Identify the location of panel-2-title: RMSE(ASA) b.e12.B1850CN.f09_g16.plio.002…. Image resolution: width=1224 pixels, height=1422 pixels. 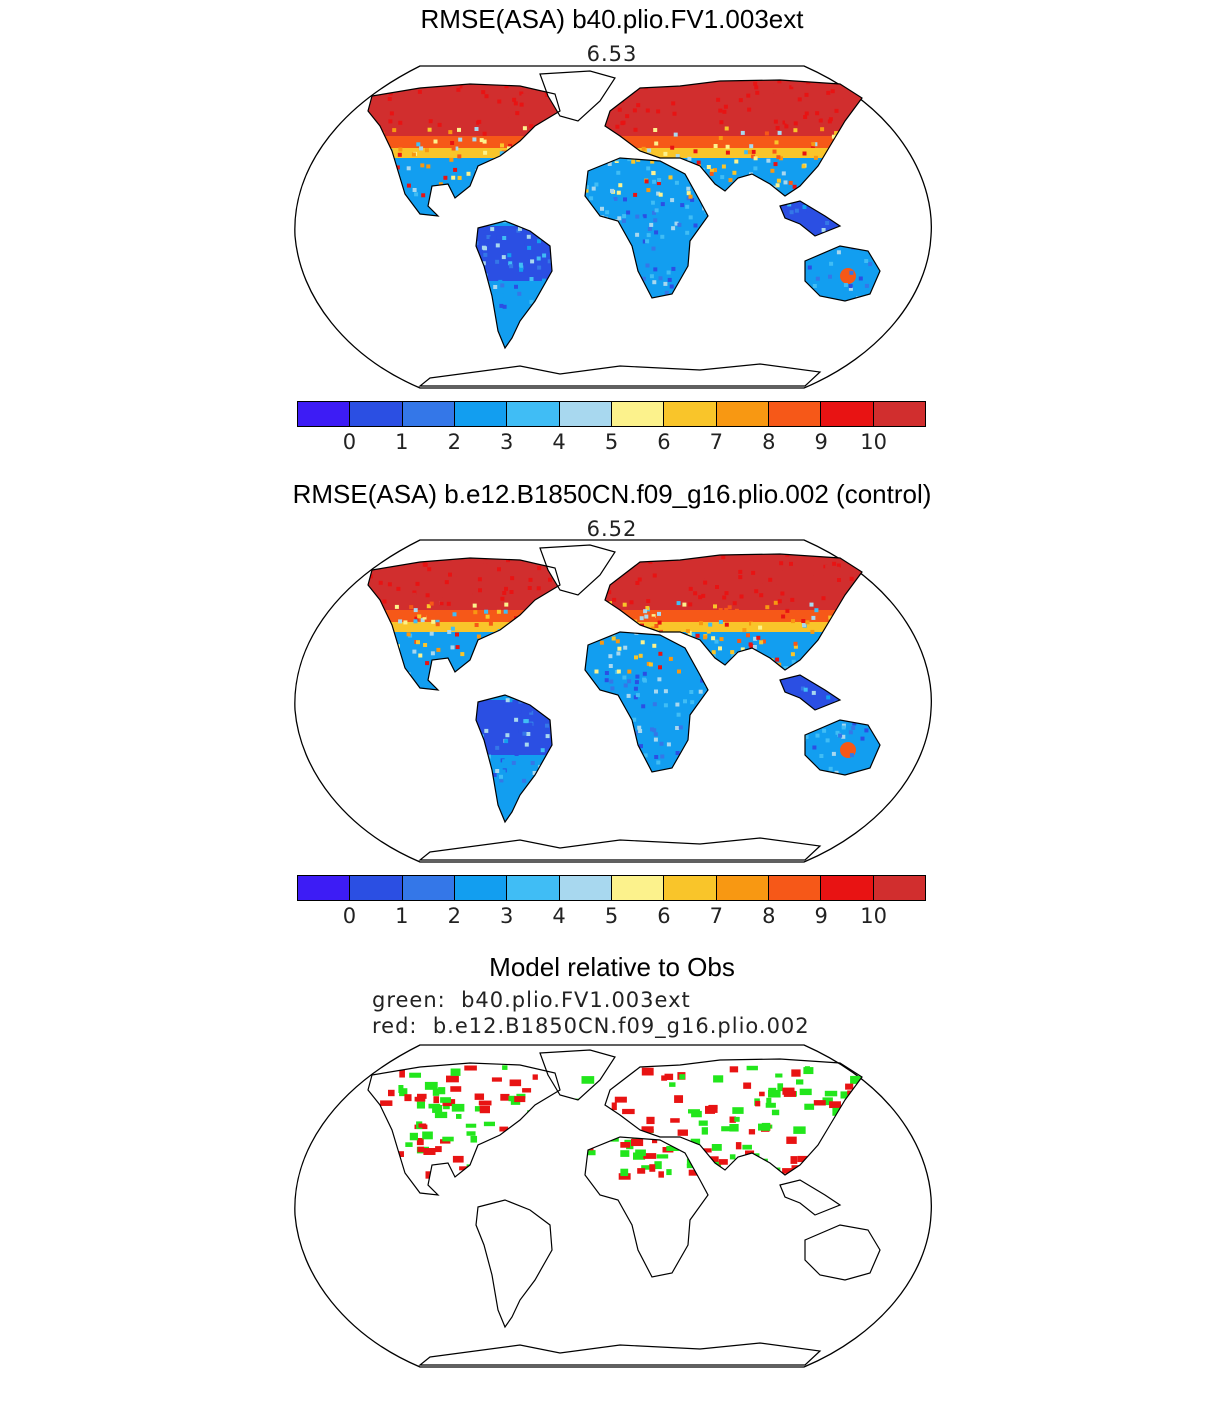
(612, 494).